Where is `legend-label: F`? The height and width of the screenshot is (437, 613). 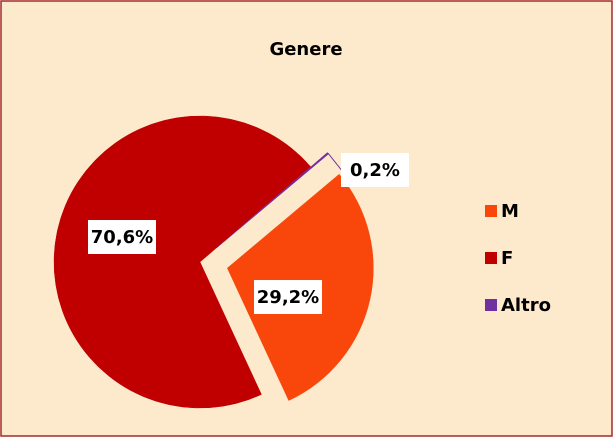 legend-label: F is located at coordinates (507, 258).